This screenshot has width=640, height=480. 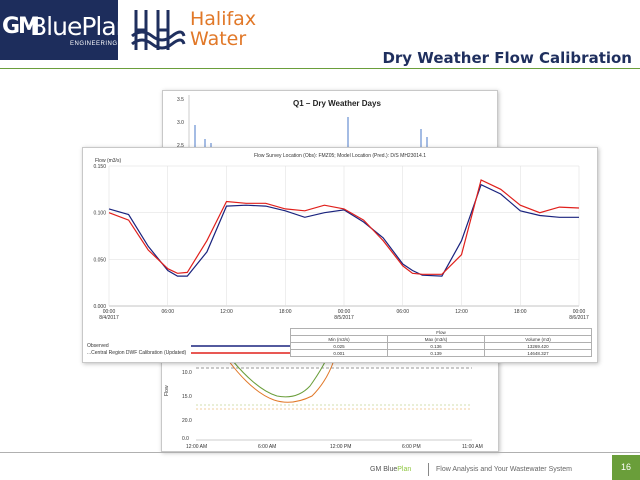 What do you see at coordinates (344, 318) in the screenshot?
I see `x-tick-date: 8/5/2017` at bounding box center [344, 318].